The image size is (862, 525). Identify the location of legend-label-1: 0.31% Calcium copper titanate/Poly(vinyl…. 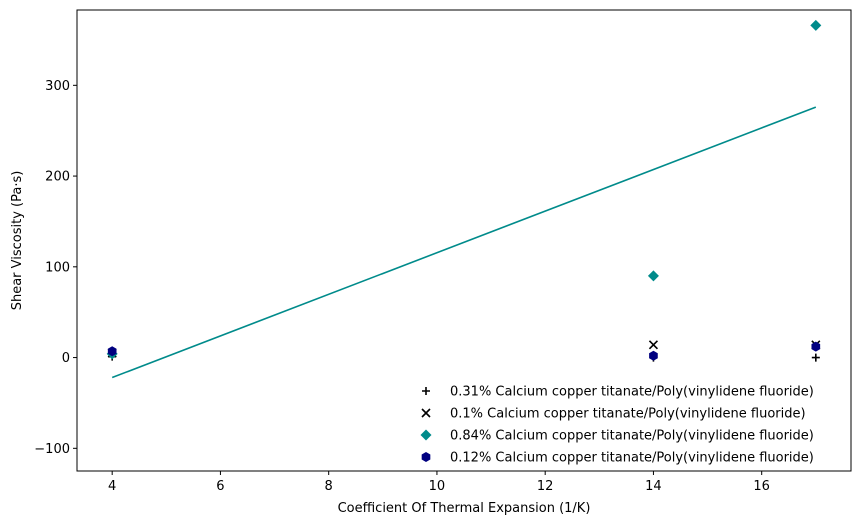
(632, 392).